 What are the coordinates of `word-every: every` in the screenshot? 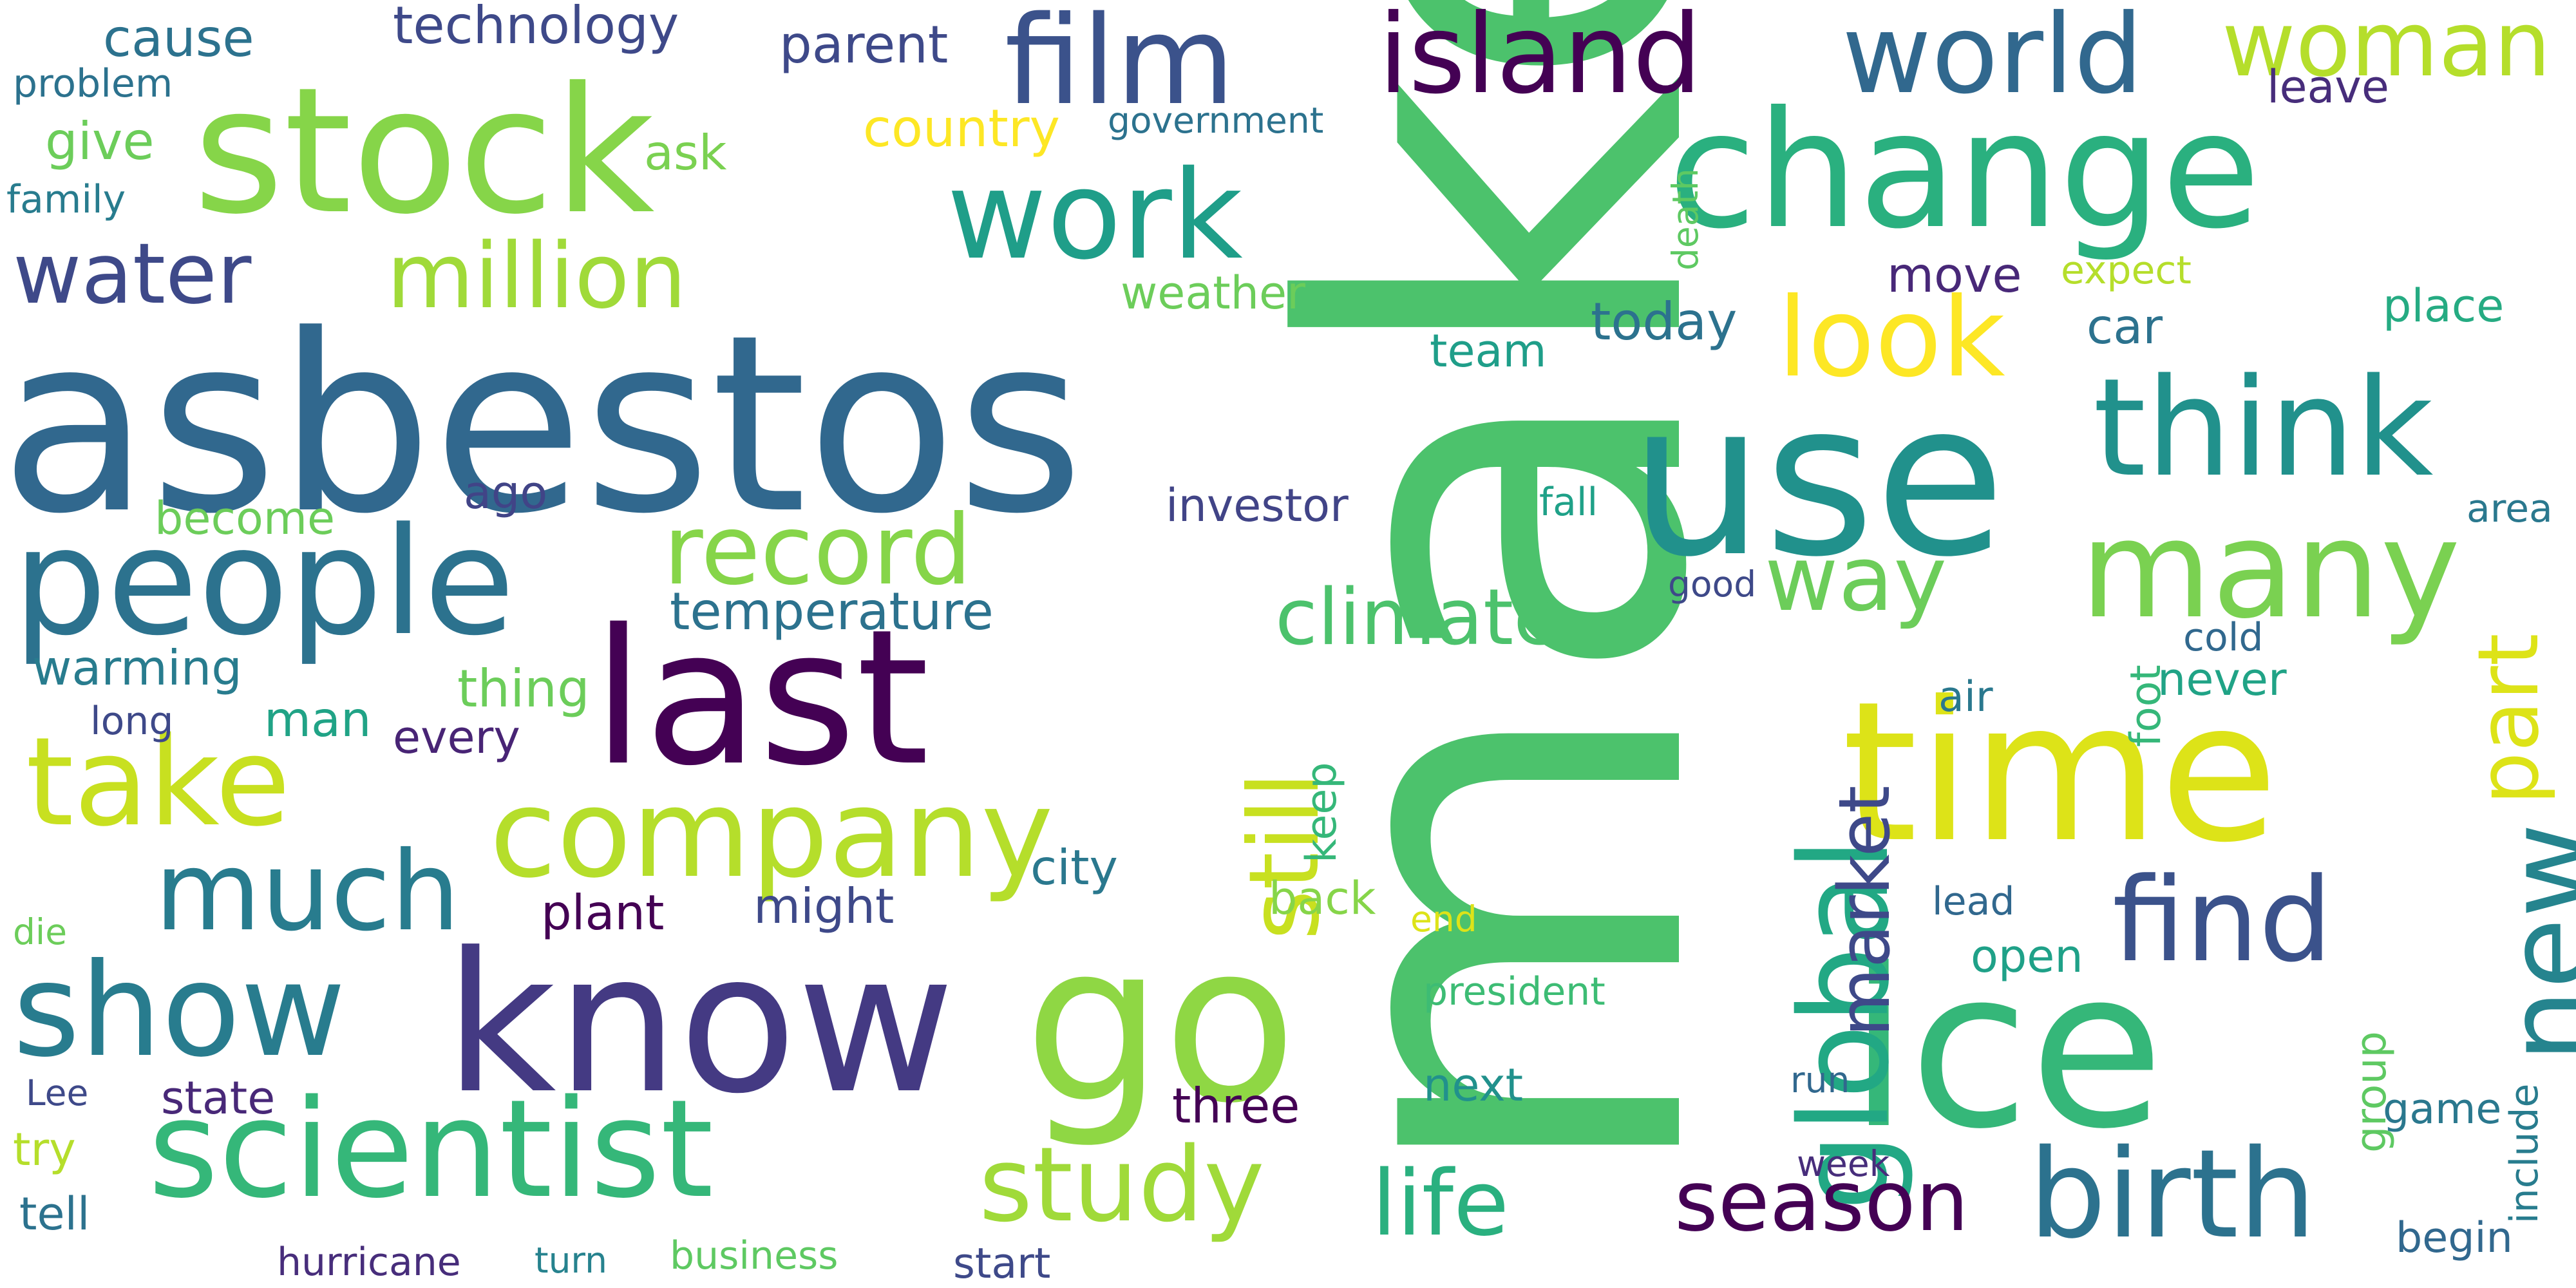 It's located at (457, 738).